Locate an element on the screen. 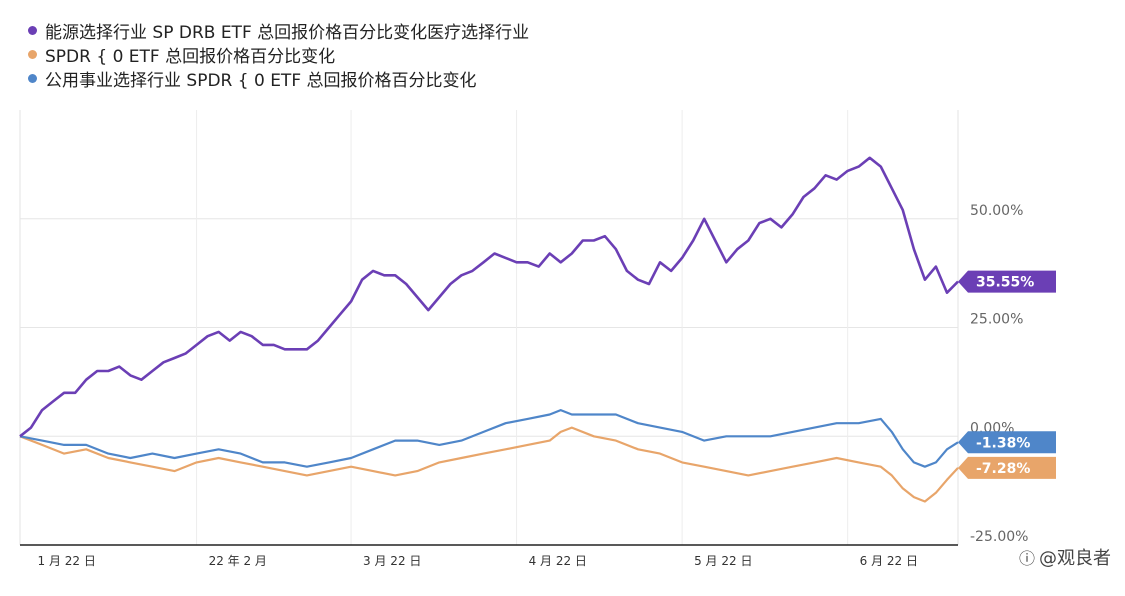 The height and width of the screenshot is (596, 1125). legend-dot-energy is located at coordinates (32, 30).